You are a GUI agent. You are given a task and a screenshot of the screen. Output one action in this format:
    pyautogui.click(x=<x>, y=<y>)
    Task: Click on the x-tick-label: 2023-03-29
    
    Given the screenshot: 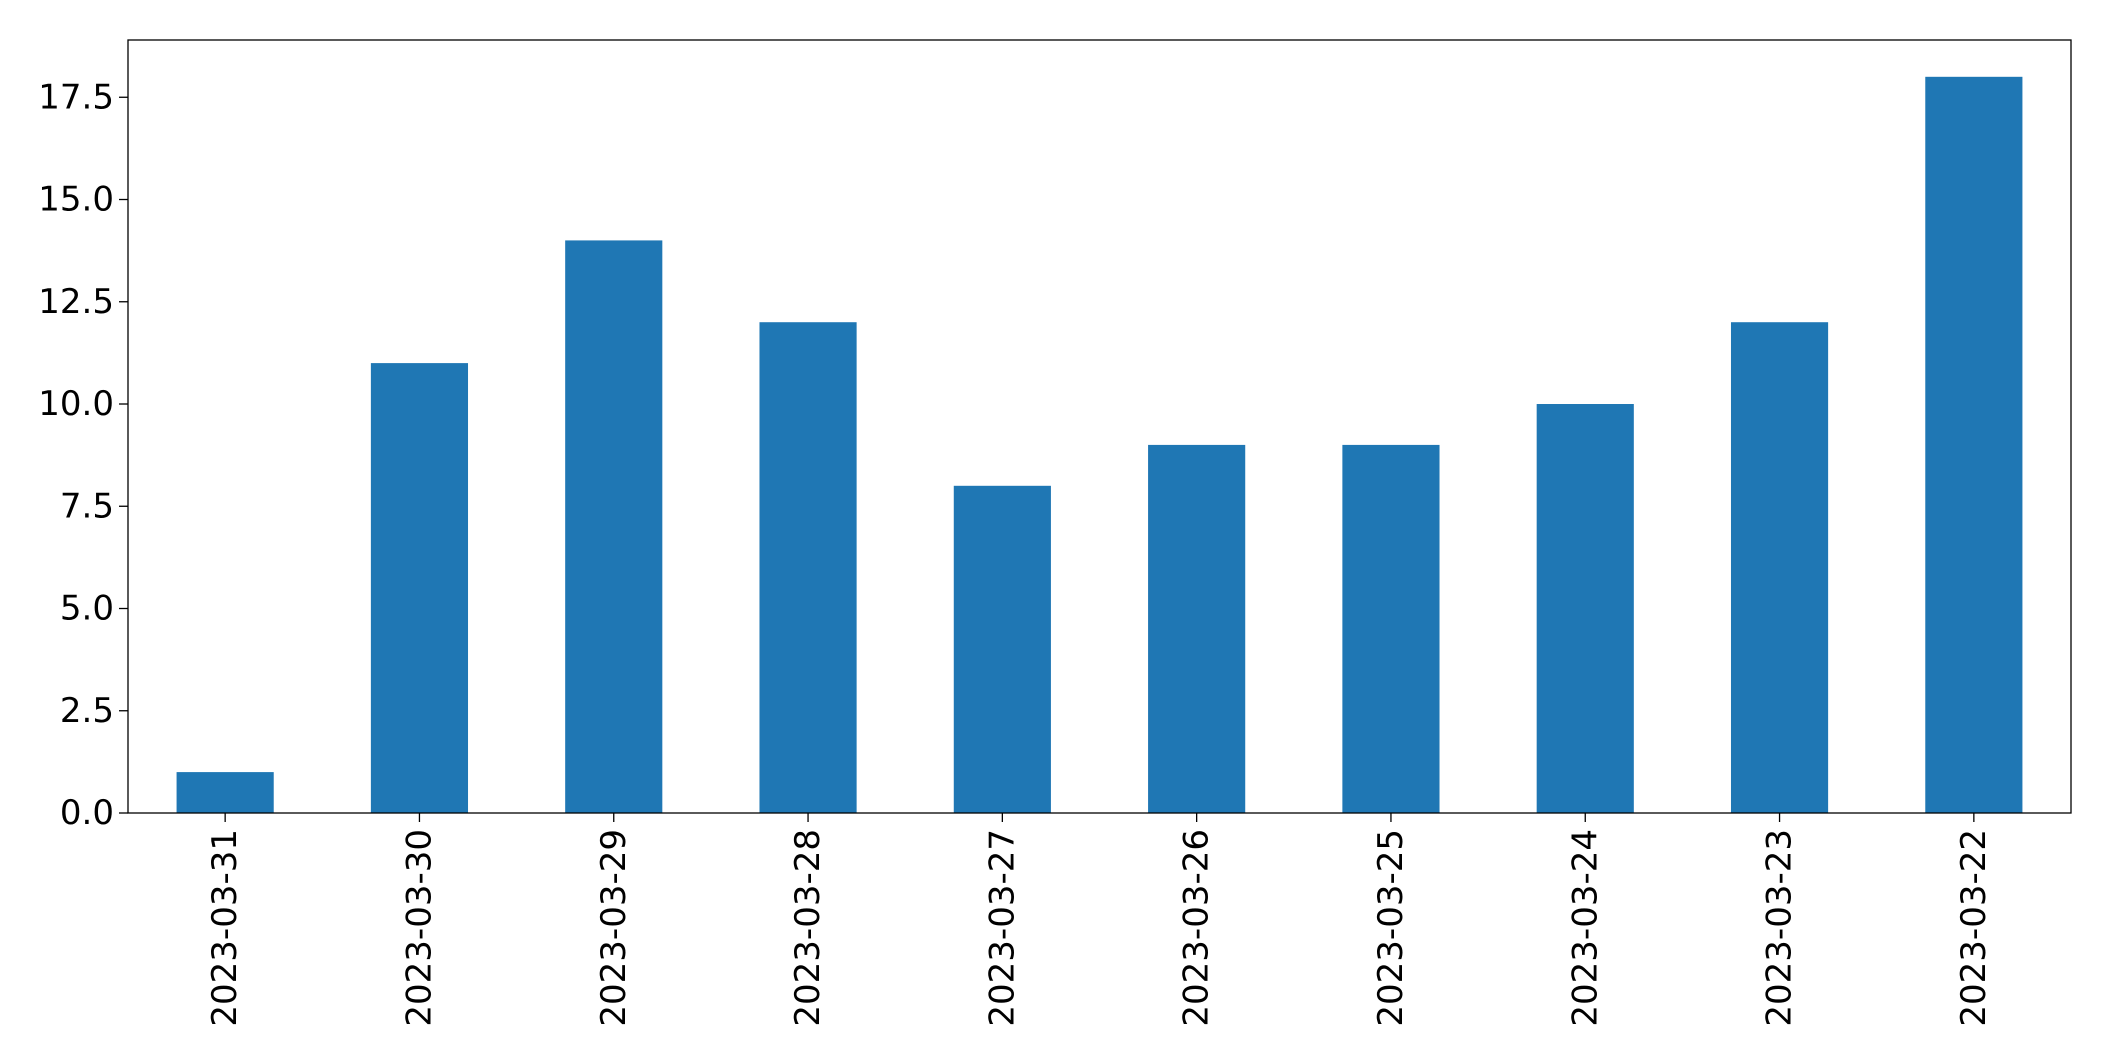 What is the action you would take?
    pyautogui.click(x=614, y=928)
    